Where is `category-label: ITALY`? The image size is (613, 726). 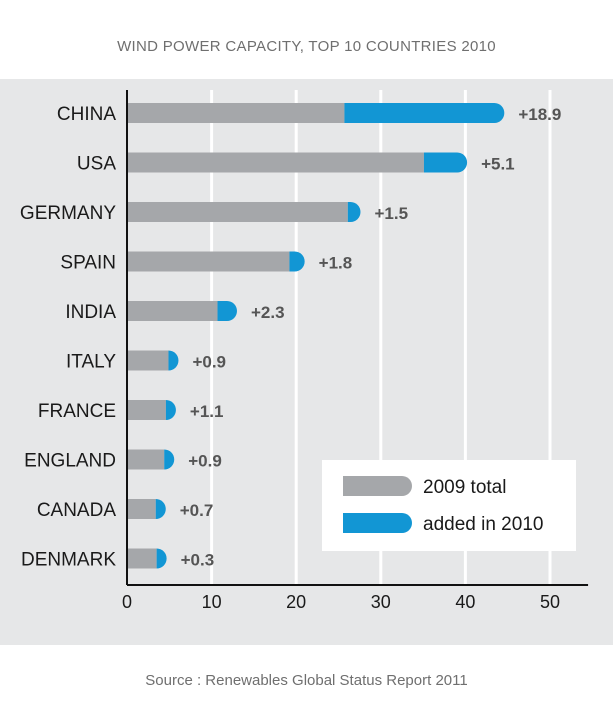 category-label: ITALY is located at coordinates (91, 362).